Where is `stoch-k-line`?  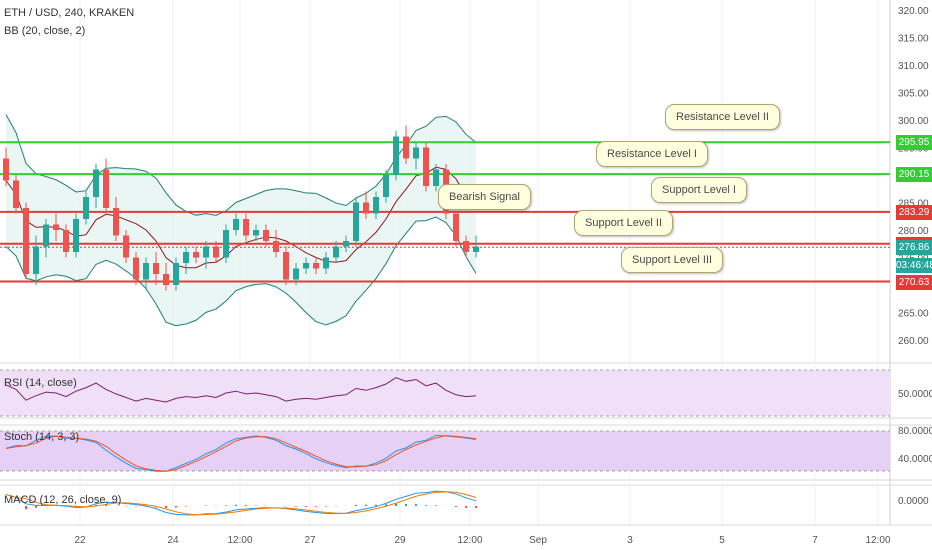 stoch-k-line is located at coordinates (241, 453).